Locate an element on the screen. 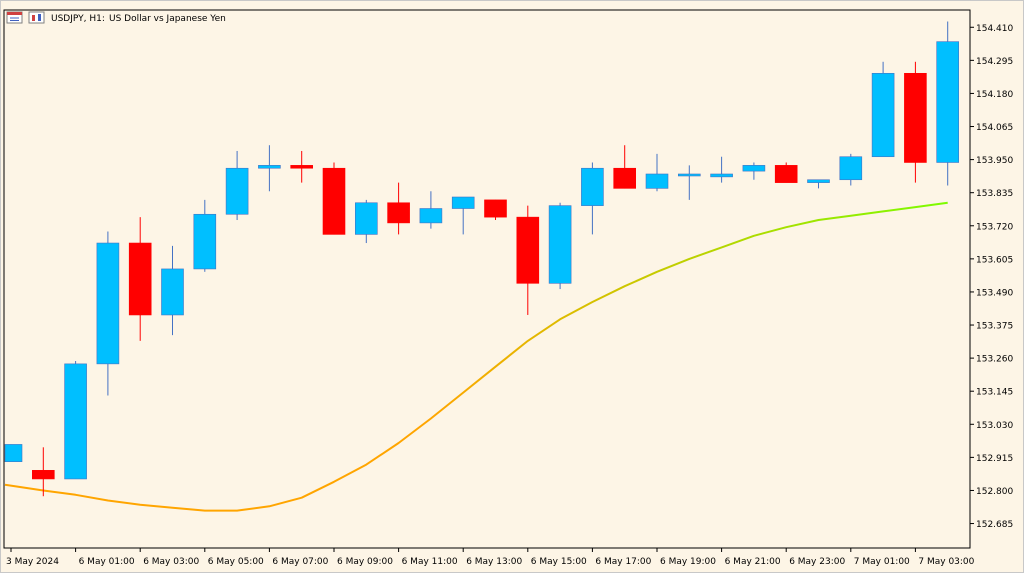 This screenshot has height=574, width=1024. y-tick-label: 153.605 is located at coordinates (994, 260).